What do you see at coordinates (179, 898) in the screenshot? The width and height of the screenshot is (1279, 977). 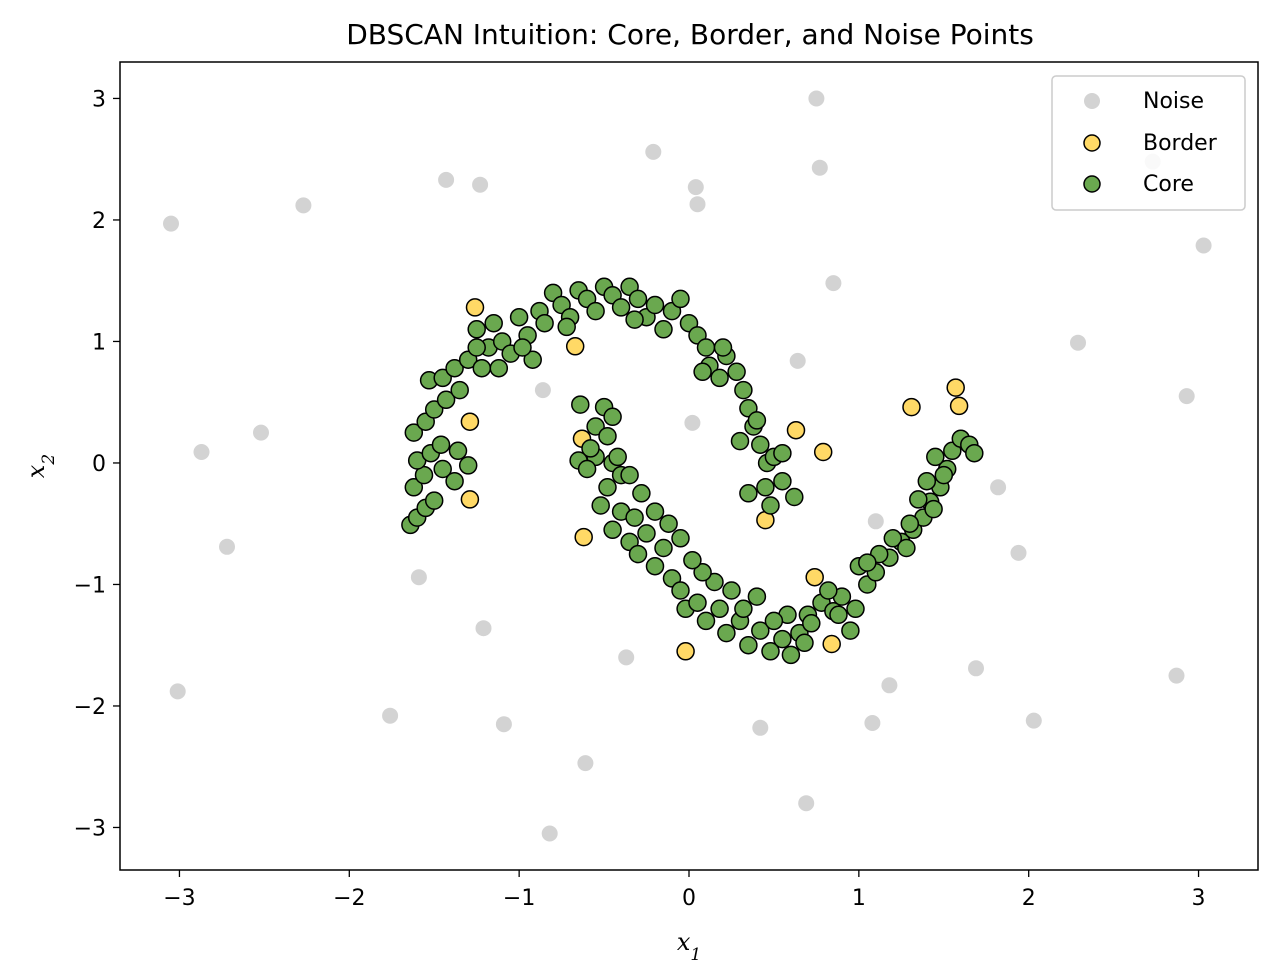 I see `x-tick-label: −3` at bounding box center [179, 898].